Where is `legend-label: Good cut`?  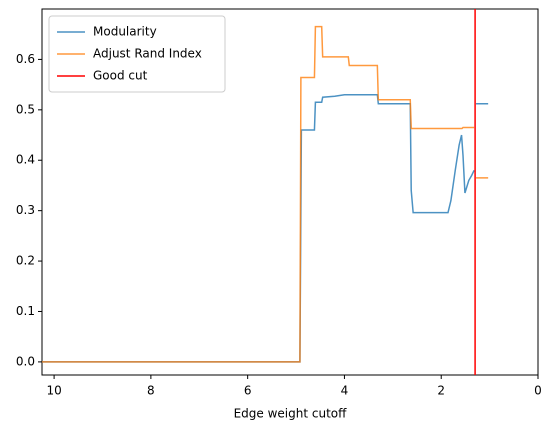
legend-label: Good cut is located at coordinates (120, 76).